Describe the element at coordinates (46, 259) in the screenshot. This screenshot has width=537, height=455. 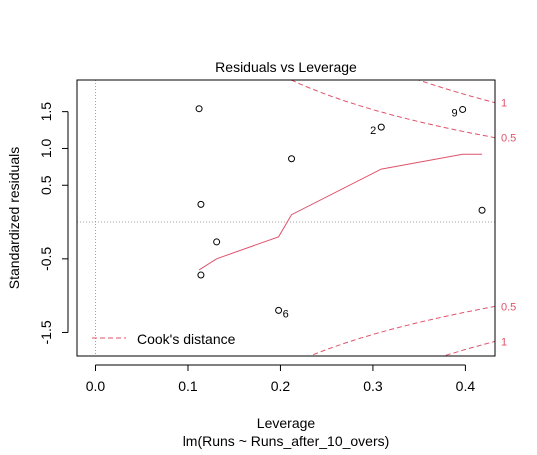
I see `y-tick-label: -0.5` at that location.